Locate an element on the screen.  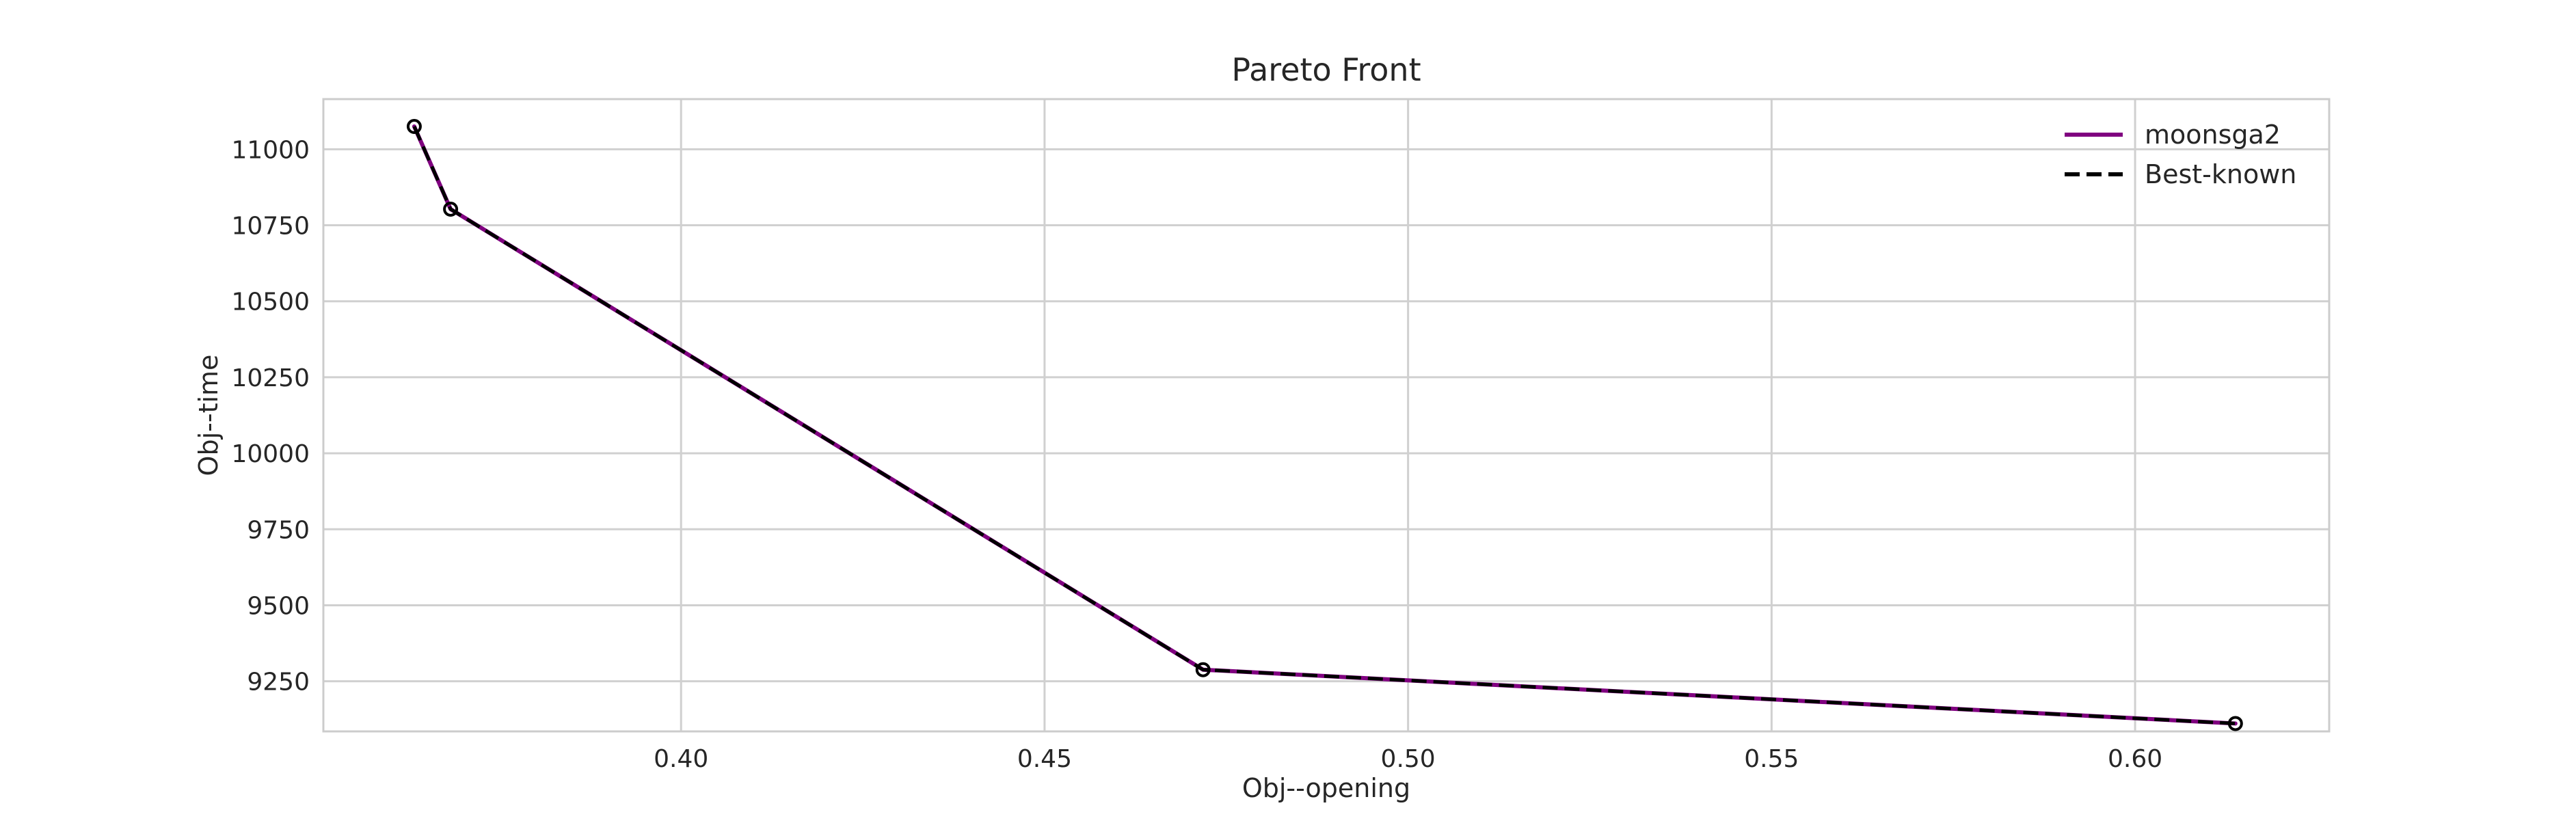
legend-label-moonsga2: moonsga2 is located at coordinates (2213, 135).